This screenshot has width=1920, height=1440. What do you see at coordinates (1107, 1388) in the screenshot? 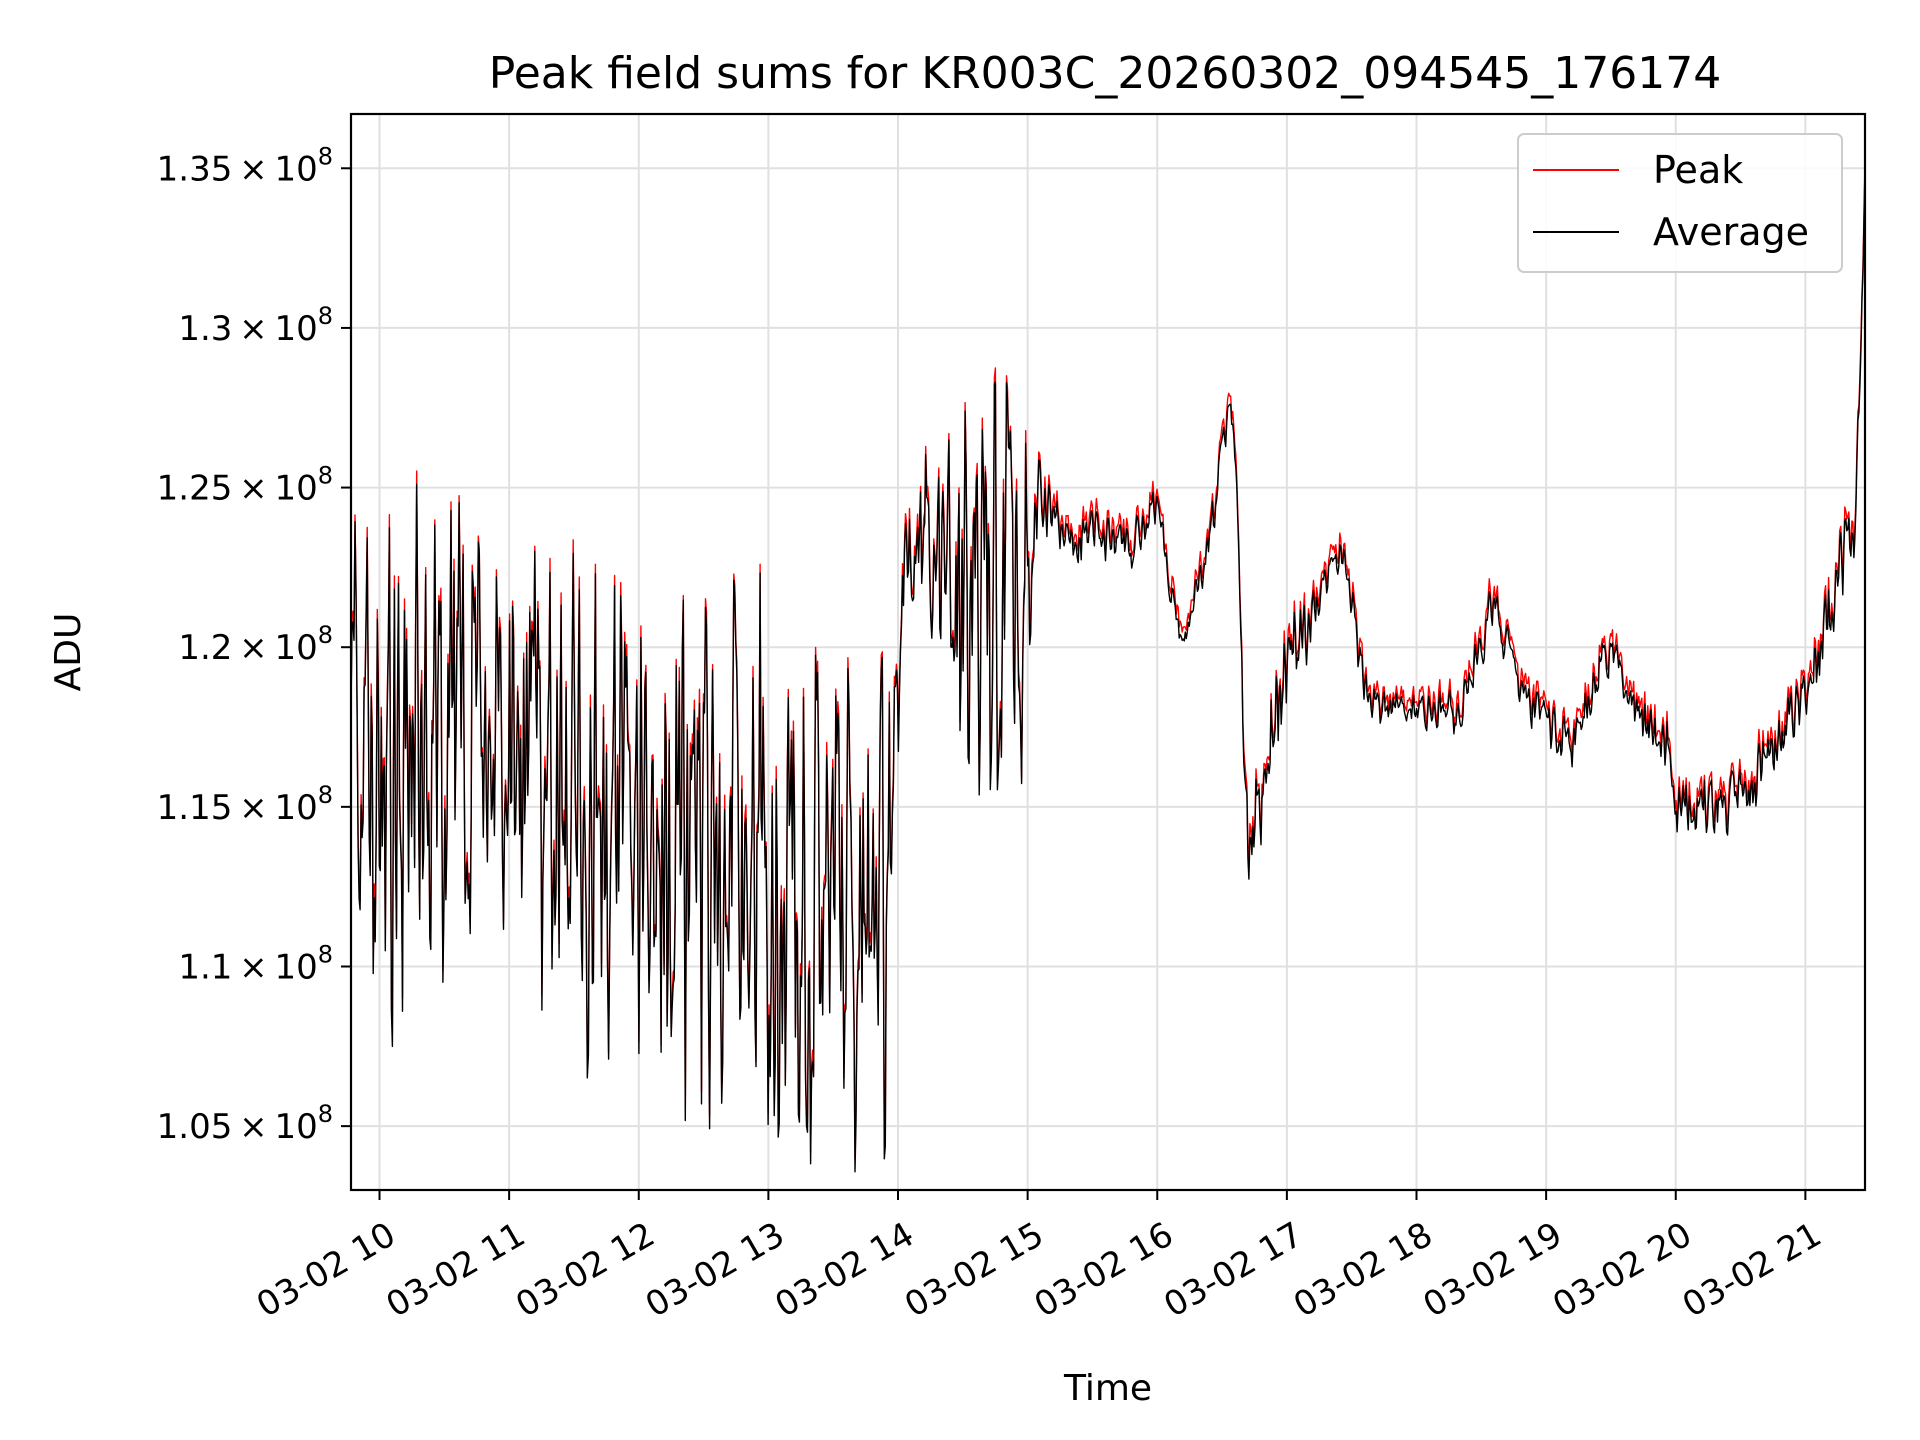
I see `x-axis-label: Time` at bounding box center [1107, 1388].